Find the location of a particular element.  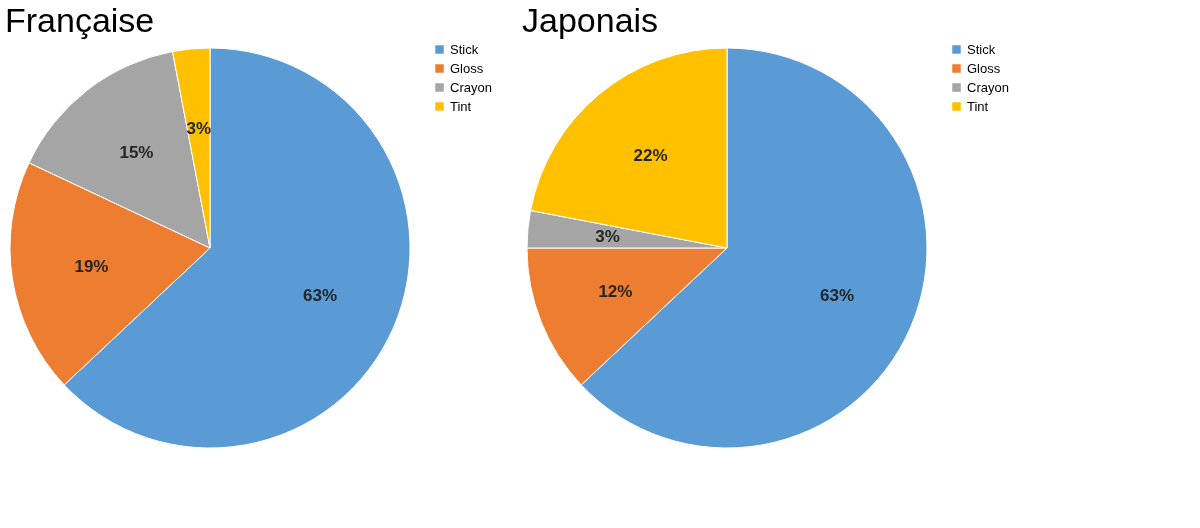

chart-title: Française is located at coordinates (80, 20).